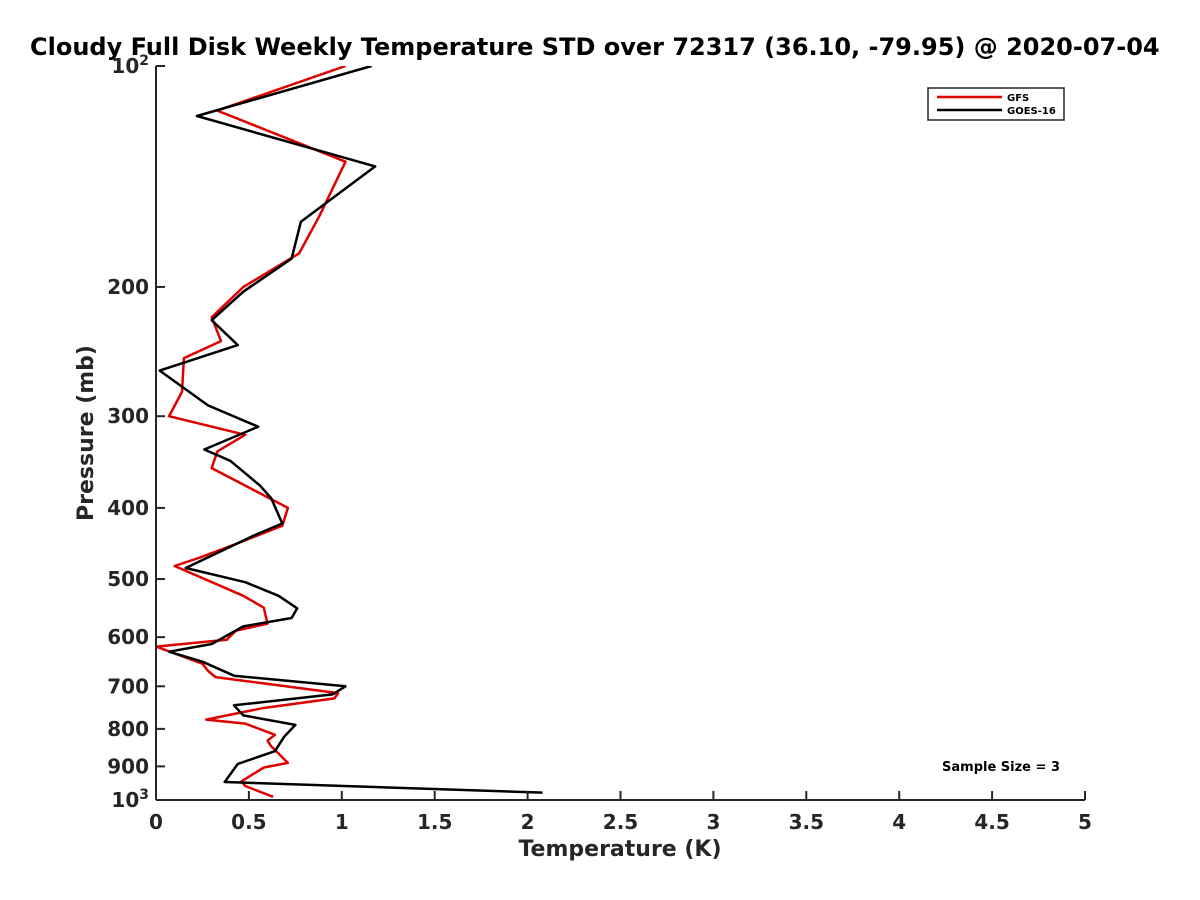 Image resolution: width=1200 pixels, height=900 pixels. What do you see at coordinates (1001, 767) in the screenshot?
I see `sample-size-annotation: Sample Size = 3` at bounding box center [1001, 767].